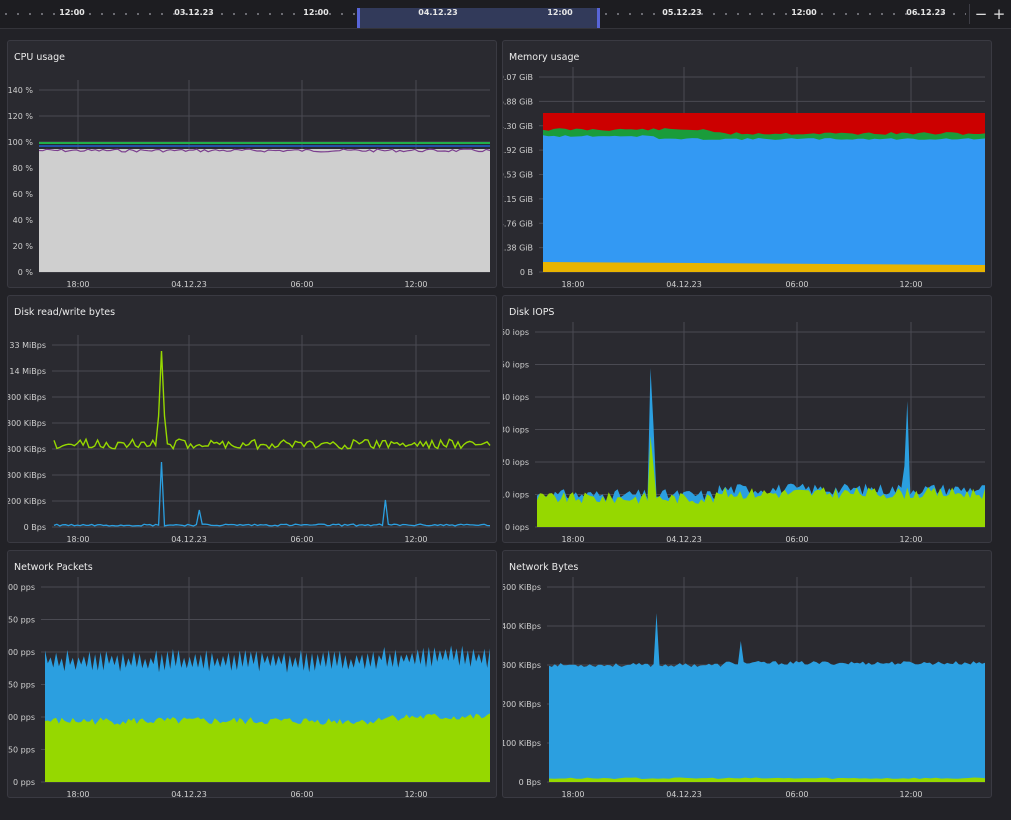 This screenshot has width=1011, height=820. What do you see at coordinates (516, 365) in the screenshot?
I see `y-tick-label: 50 iops` at bounding box center [516, 365].